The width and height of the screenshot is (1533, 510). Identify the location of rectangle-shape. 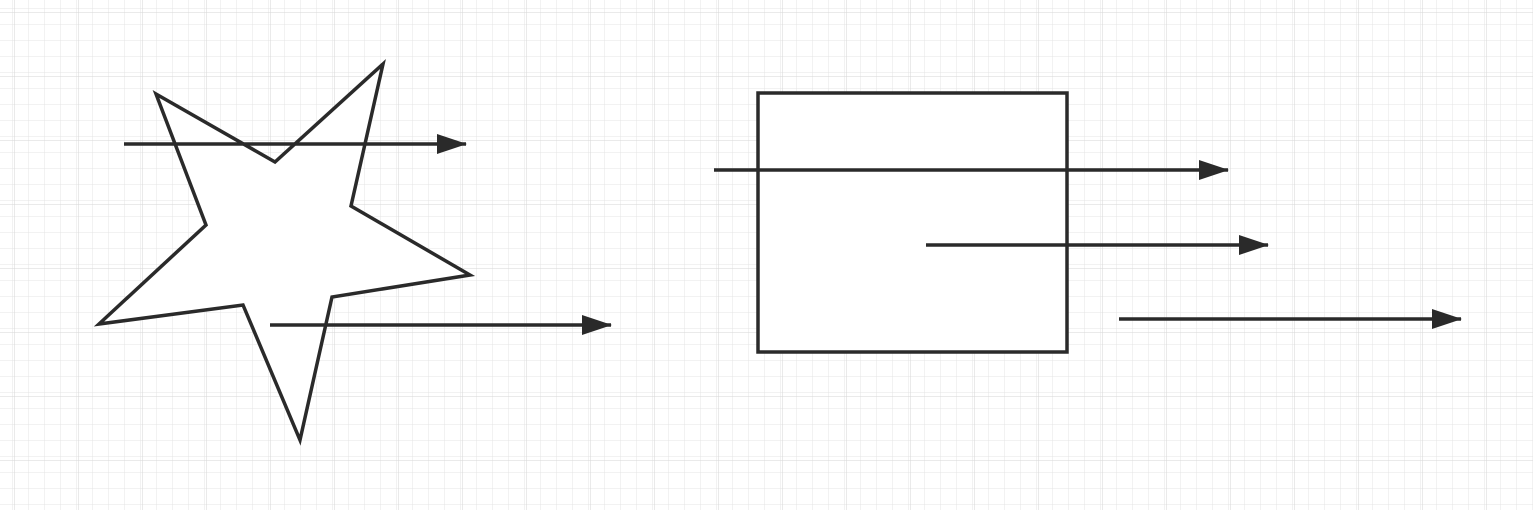
(912, 222).